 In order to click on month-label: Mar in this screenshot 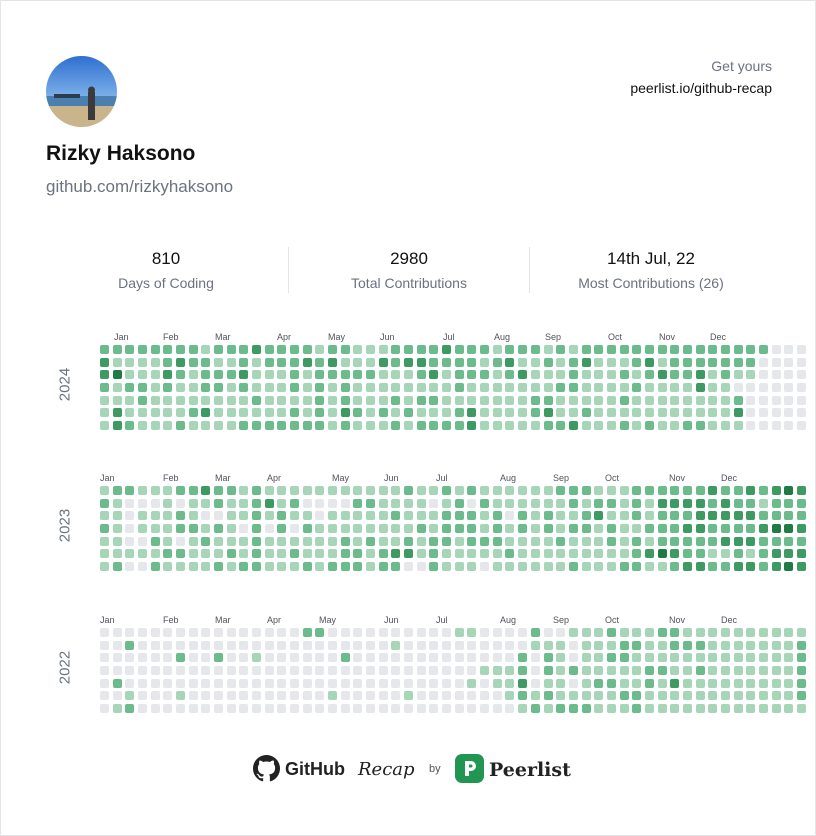, I will do `click(223, 478)`.